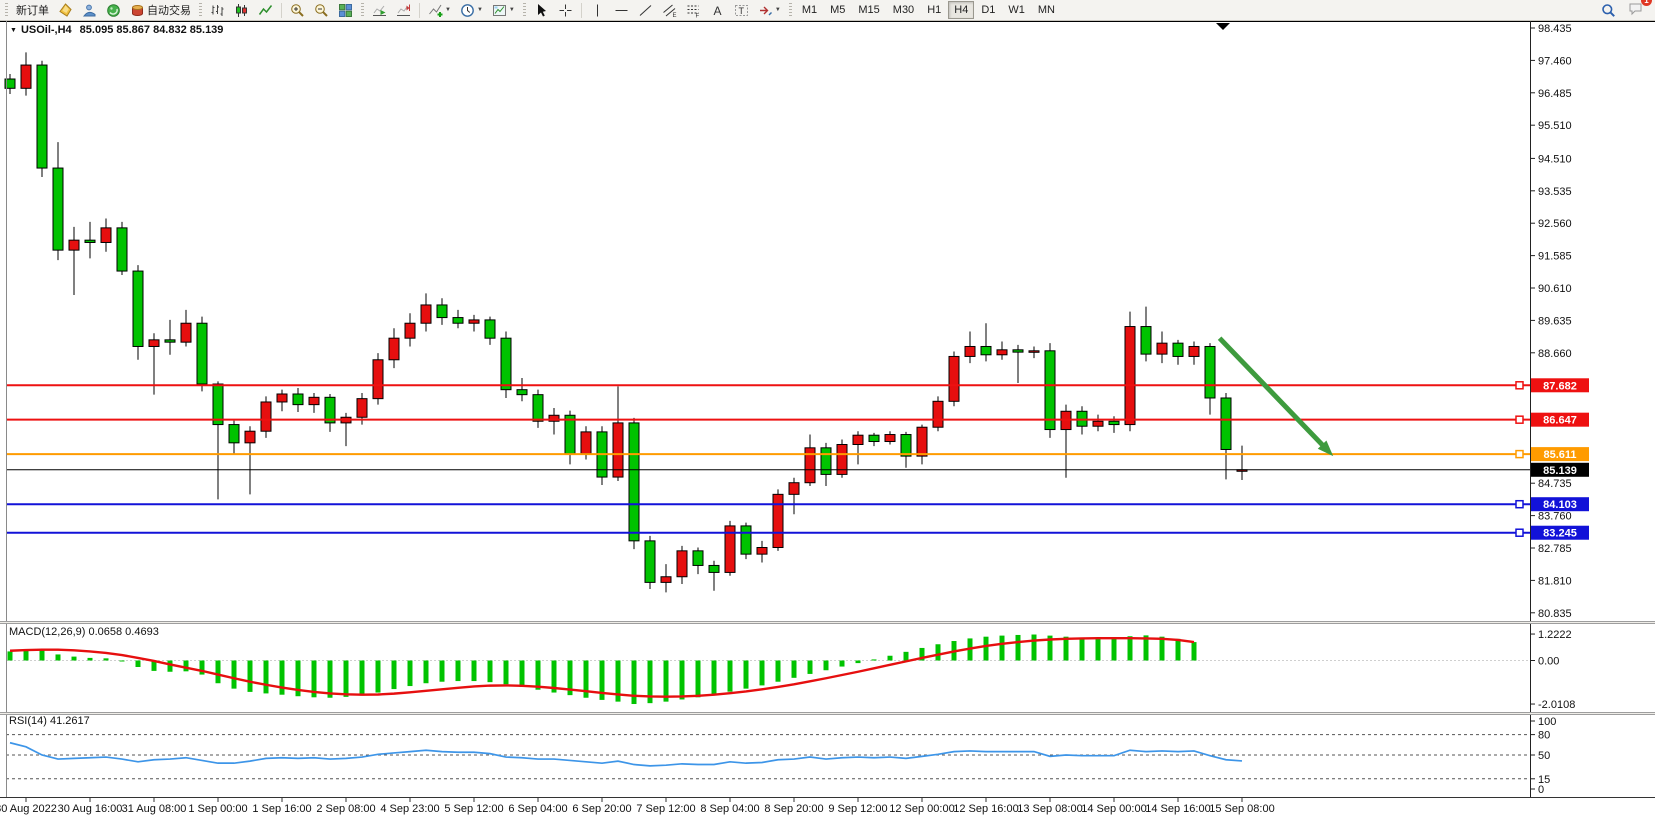 This screenshot has height=819, width=1655. I want to click on svg-text: 2 Sep 08:00, so click(345, 809).